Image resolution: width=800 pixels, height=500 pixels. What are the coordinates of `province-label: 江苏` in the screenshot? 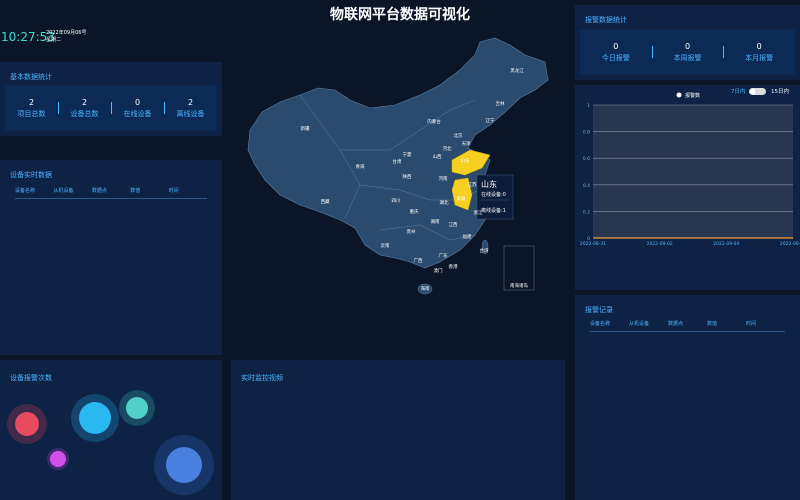 It's located at (472, 184).